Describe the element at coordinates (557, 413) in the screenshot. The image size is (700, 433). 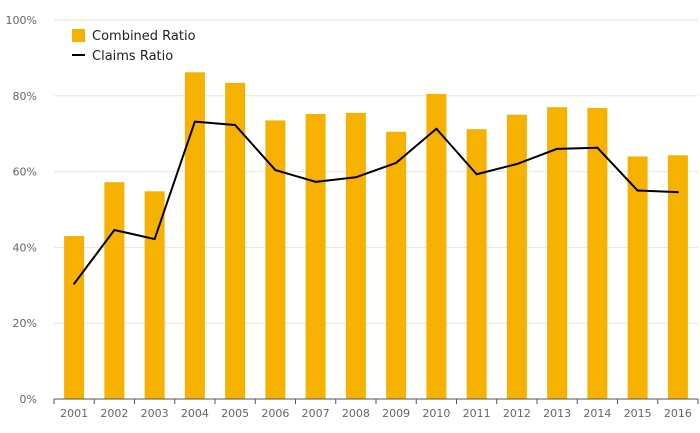
I see `x-tick-label: 2013` at that location.